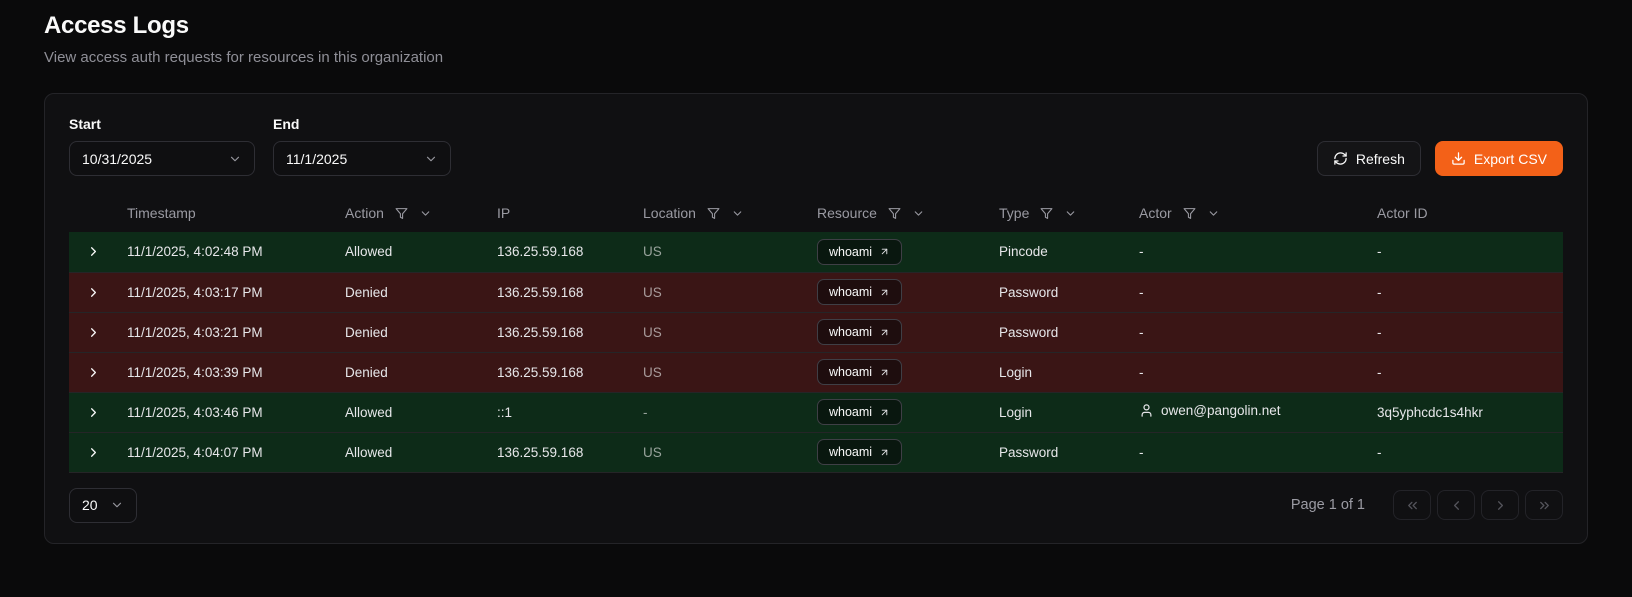 This screenshot has height=597, width=1632. Describe the element at coordinates (226, 252) in the screenshot. I see `timestamp-cell: 11/1/2025, 4:02:48 PM` at that location.